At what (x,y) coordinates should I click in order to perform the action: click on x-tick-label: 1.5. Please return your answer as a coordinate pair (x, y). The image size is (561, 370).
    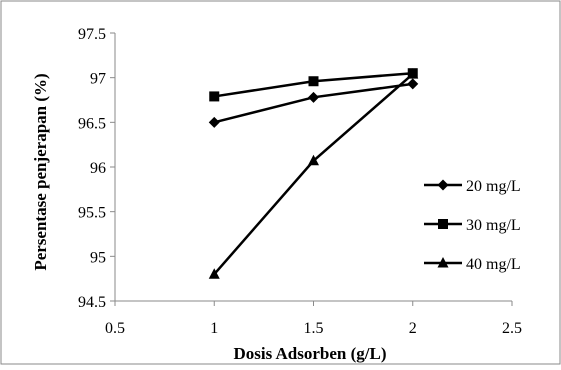
    Looking at the image, I should click on (314, 328).